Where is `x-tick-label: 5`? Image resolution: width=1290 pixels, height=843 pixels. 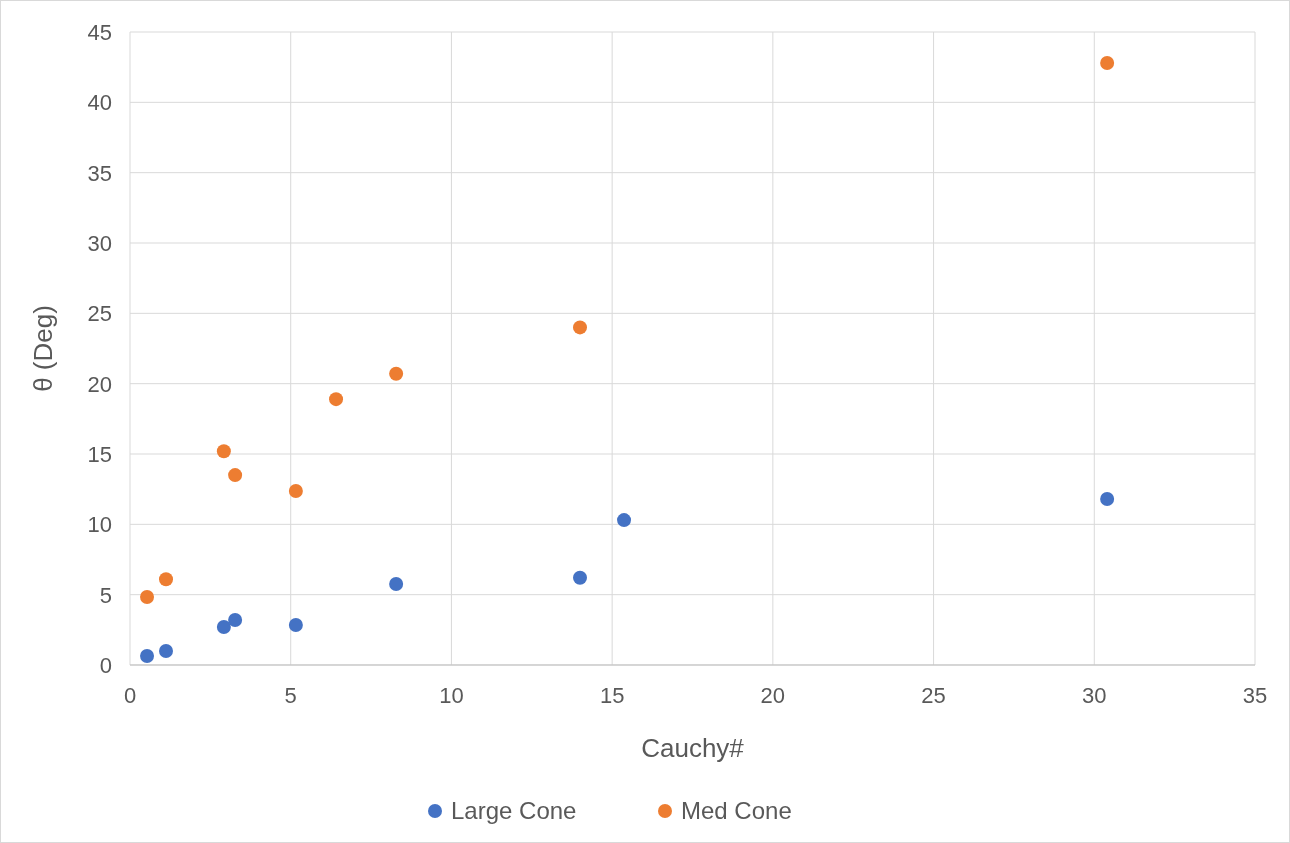
x-tick-label: 5 is located at coordinates (290, 695).